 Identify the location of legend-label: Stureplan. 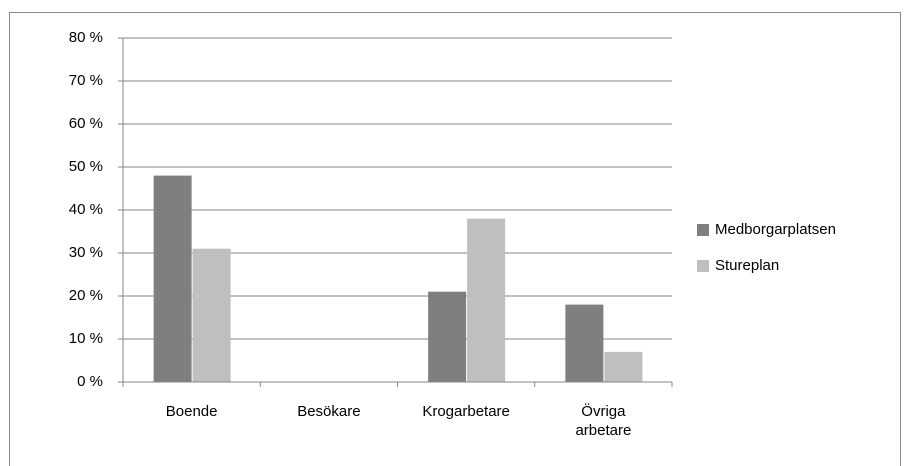
(747, 265).